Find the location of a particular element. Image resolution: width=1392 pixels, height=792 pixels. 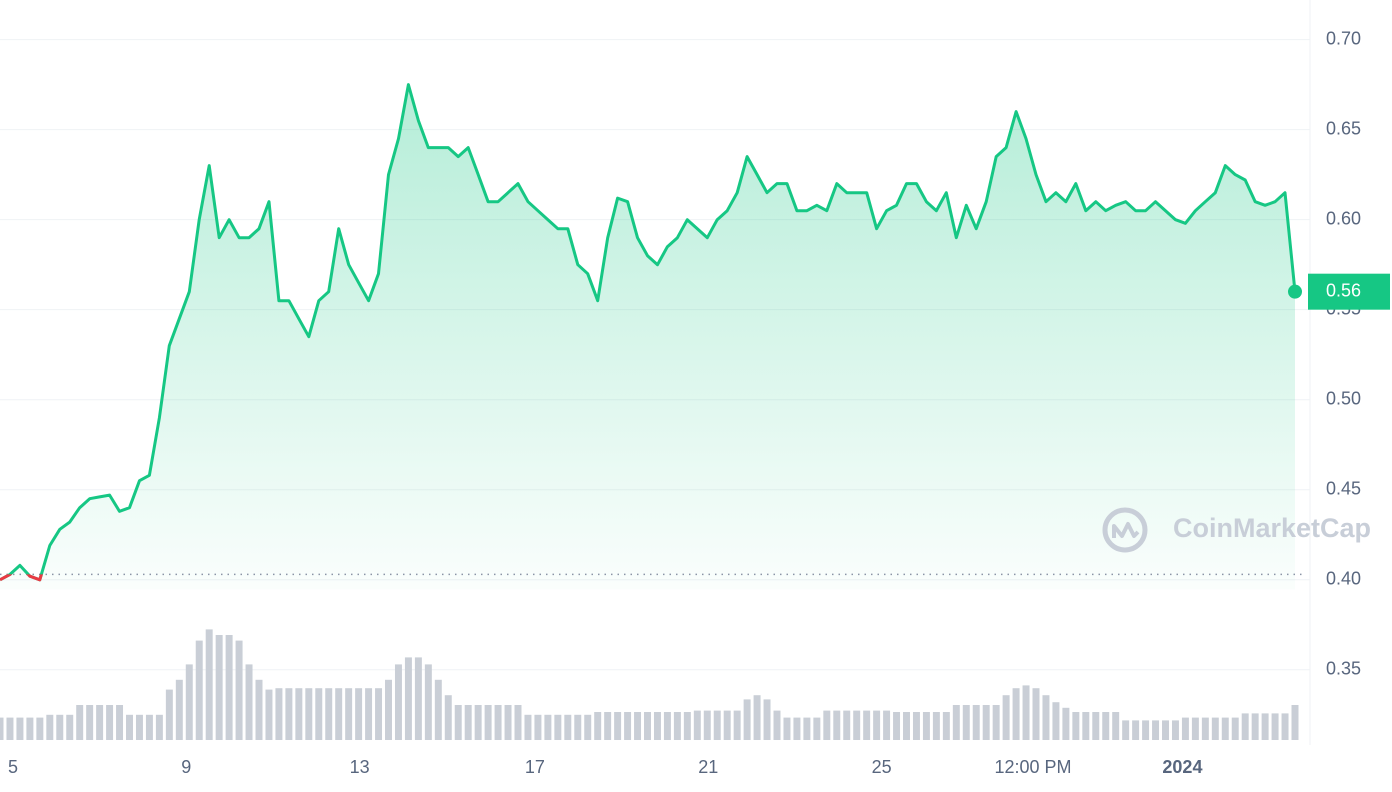

y-tick-label: 0.50 is located at coordinates (1343, 398).